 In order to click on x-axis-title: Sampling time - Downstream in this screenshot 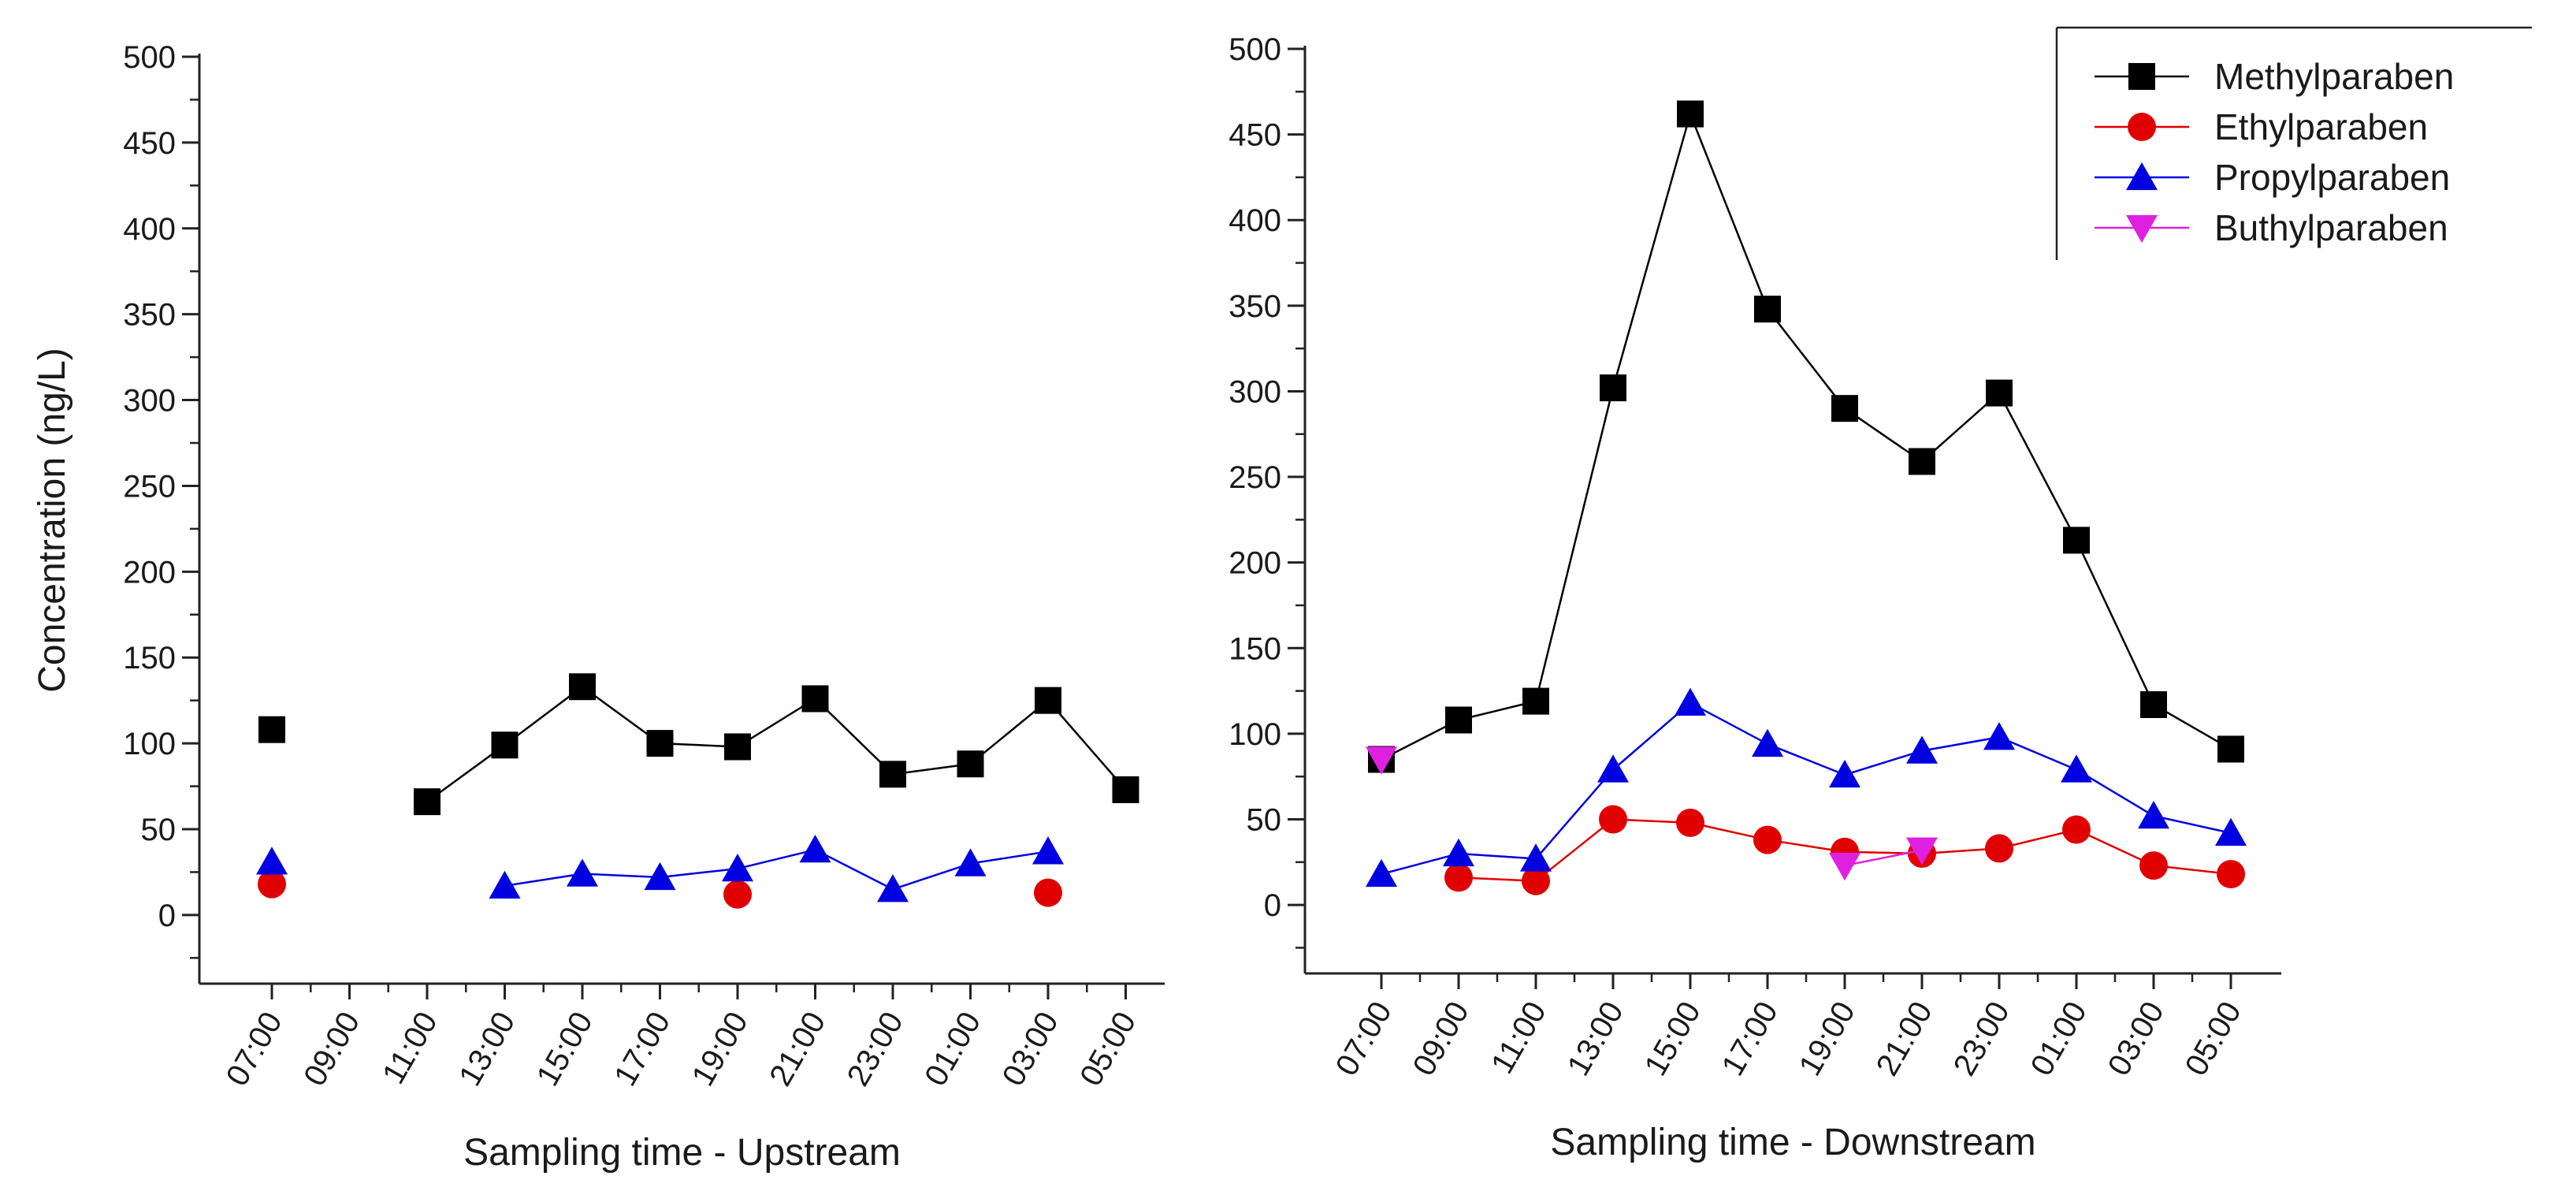, I will do `click(1792, 1142)`.